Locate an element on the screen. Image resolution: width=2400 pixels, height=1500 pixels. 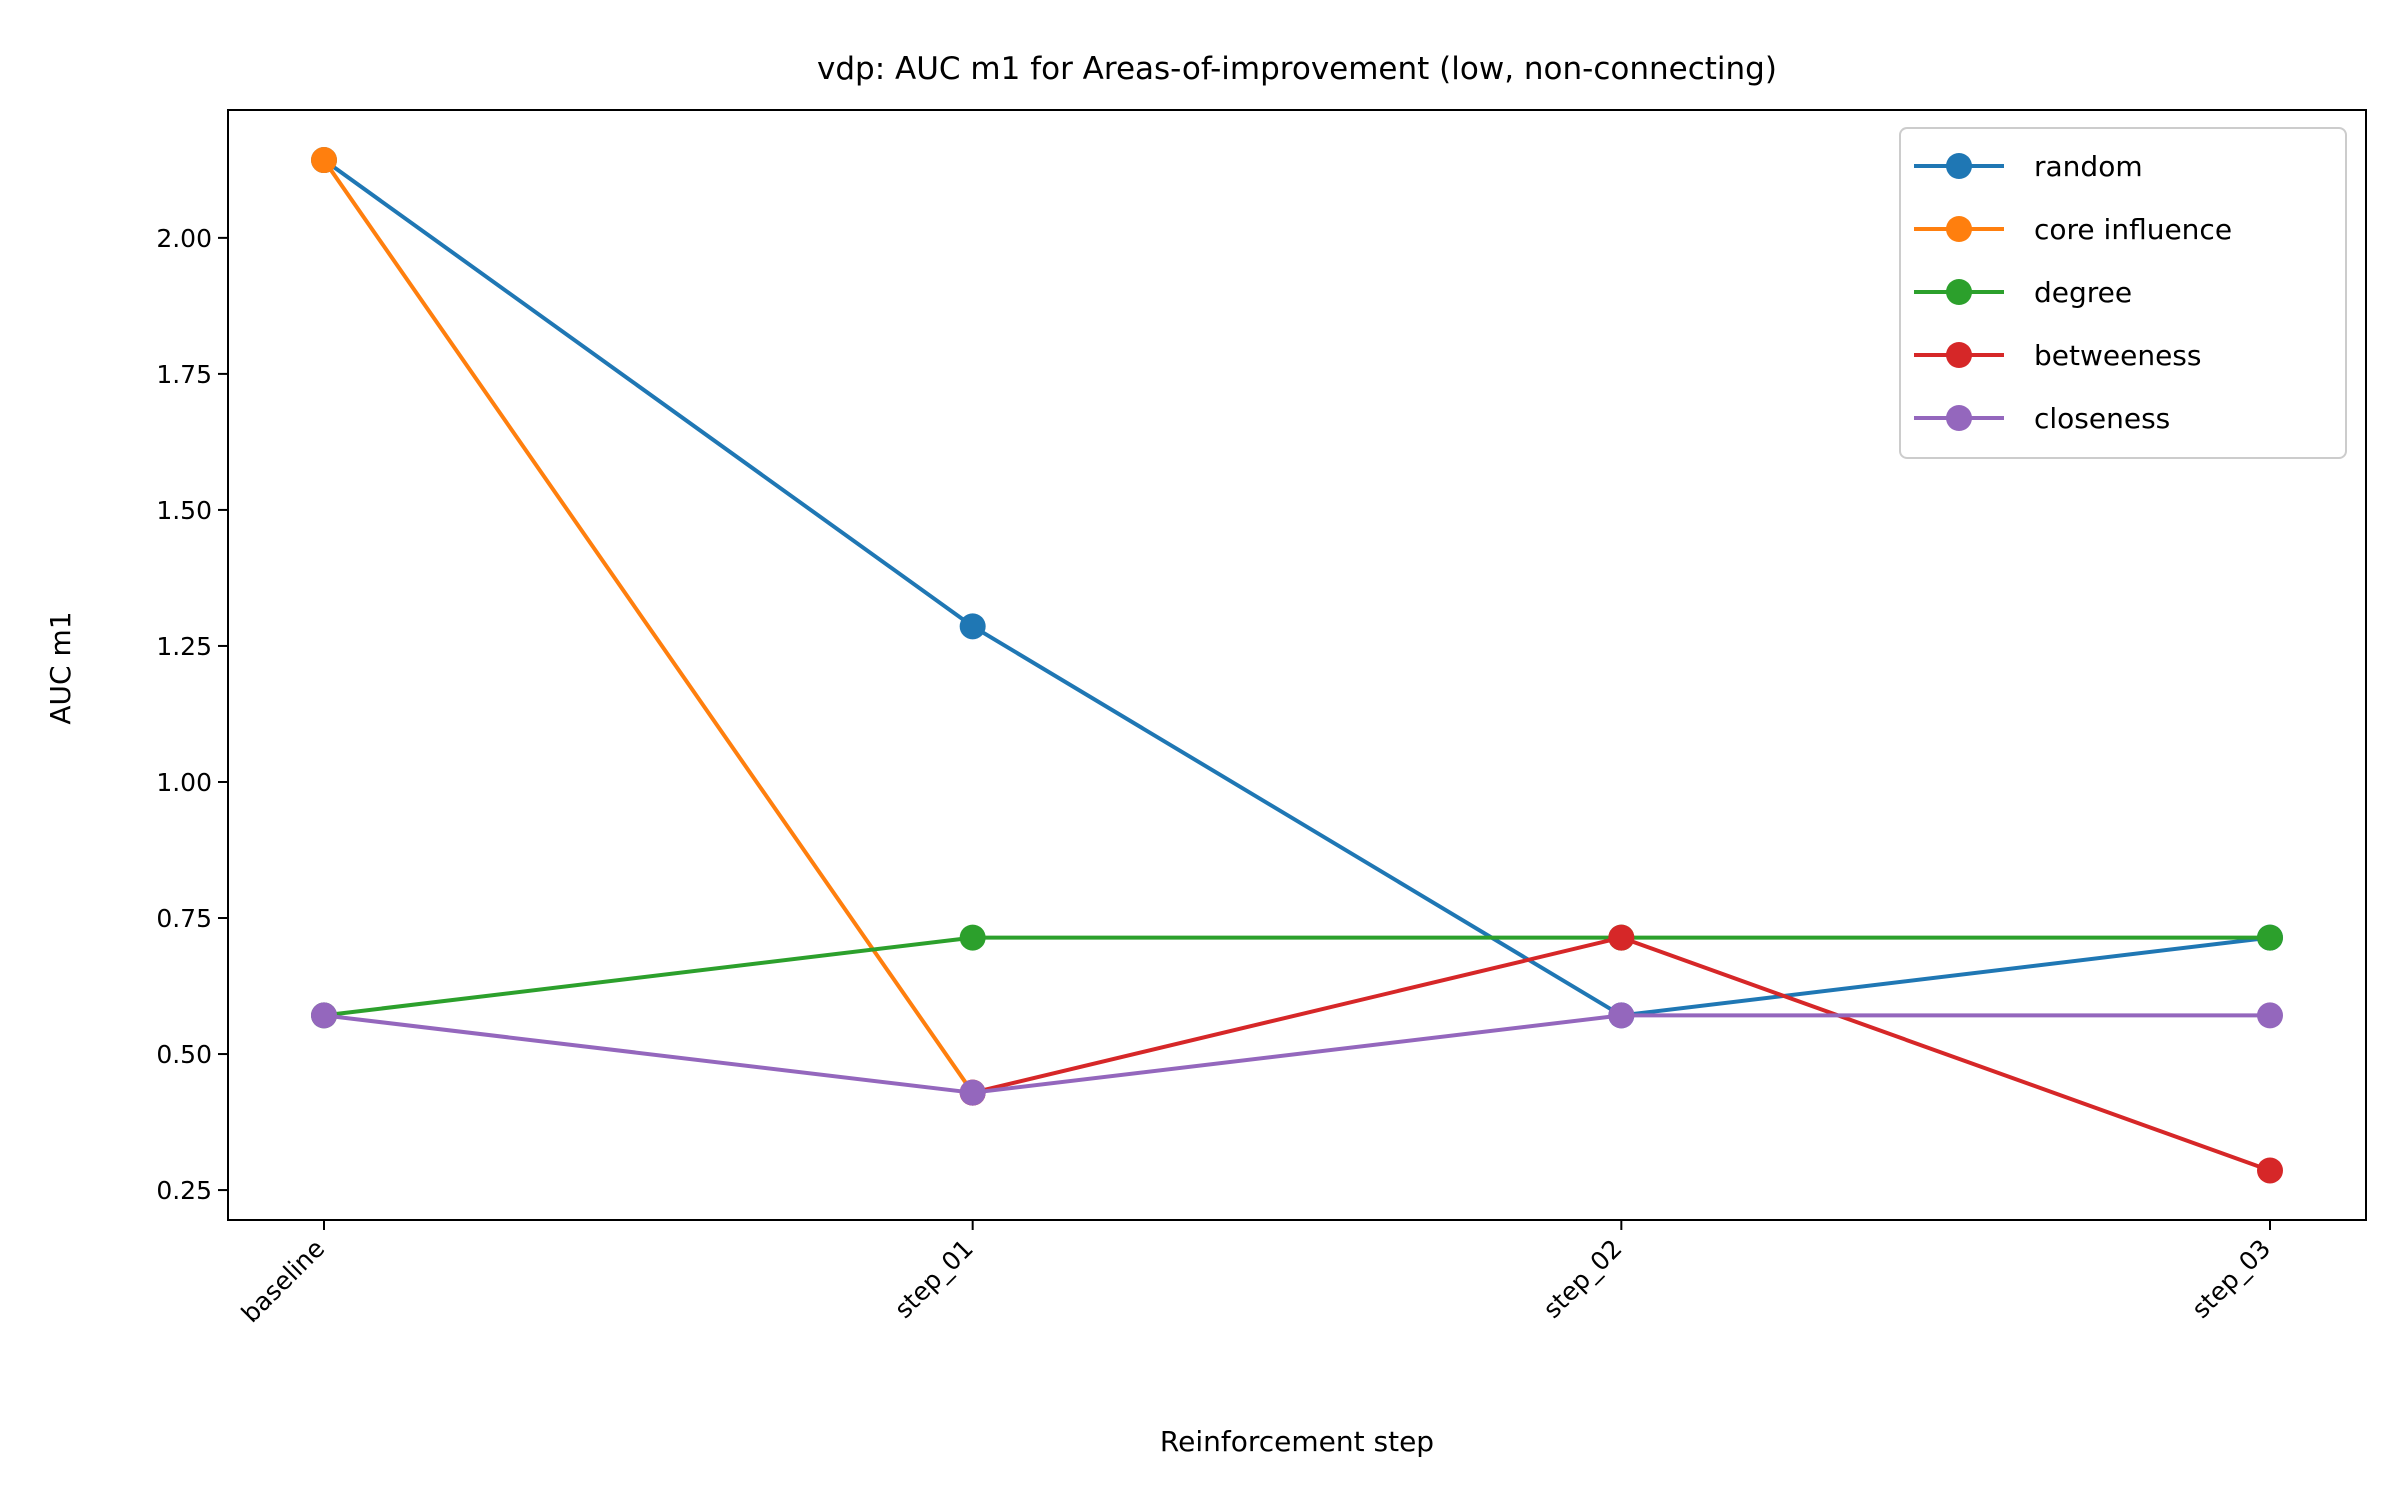
y-tick-label: 0.50 is located at coordinates (184, 1054).